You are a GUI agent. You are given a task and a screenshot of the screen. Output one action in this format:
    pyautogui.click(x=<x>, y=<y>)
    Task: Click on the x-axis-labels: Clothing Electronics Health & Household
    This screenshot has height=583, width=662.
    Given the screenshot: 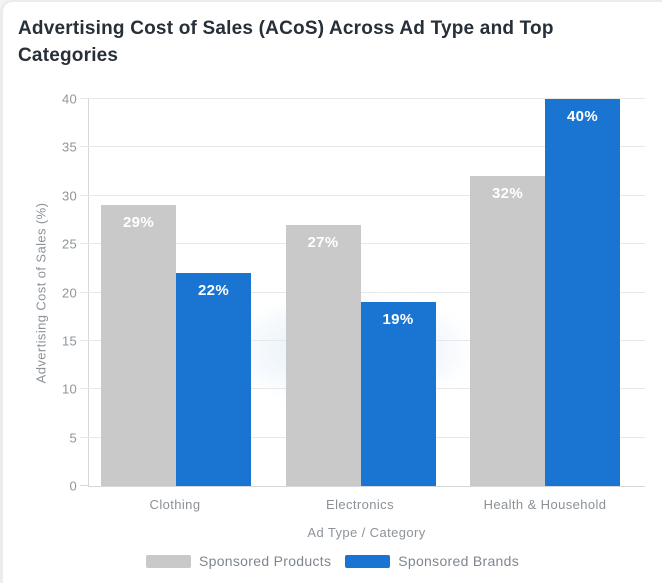 What is the action you would take?
    pyautogui.click(x=366, y=504)
    